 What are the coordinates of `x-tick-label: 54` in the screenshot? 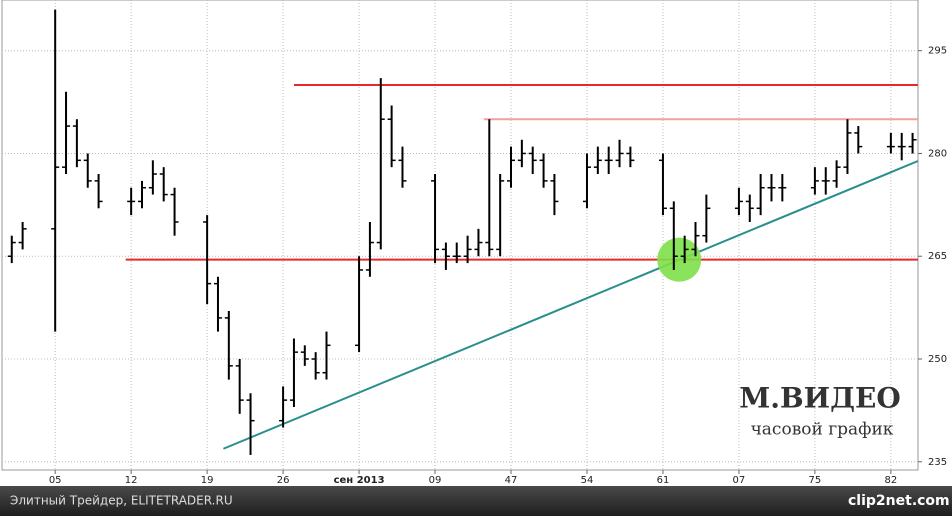 It's located at (587, 480).